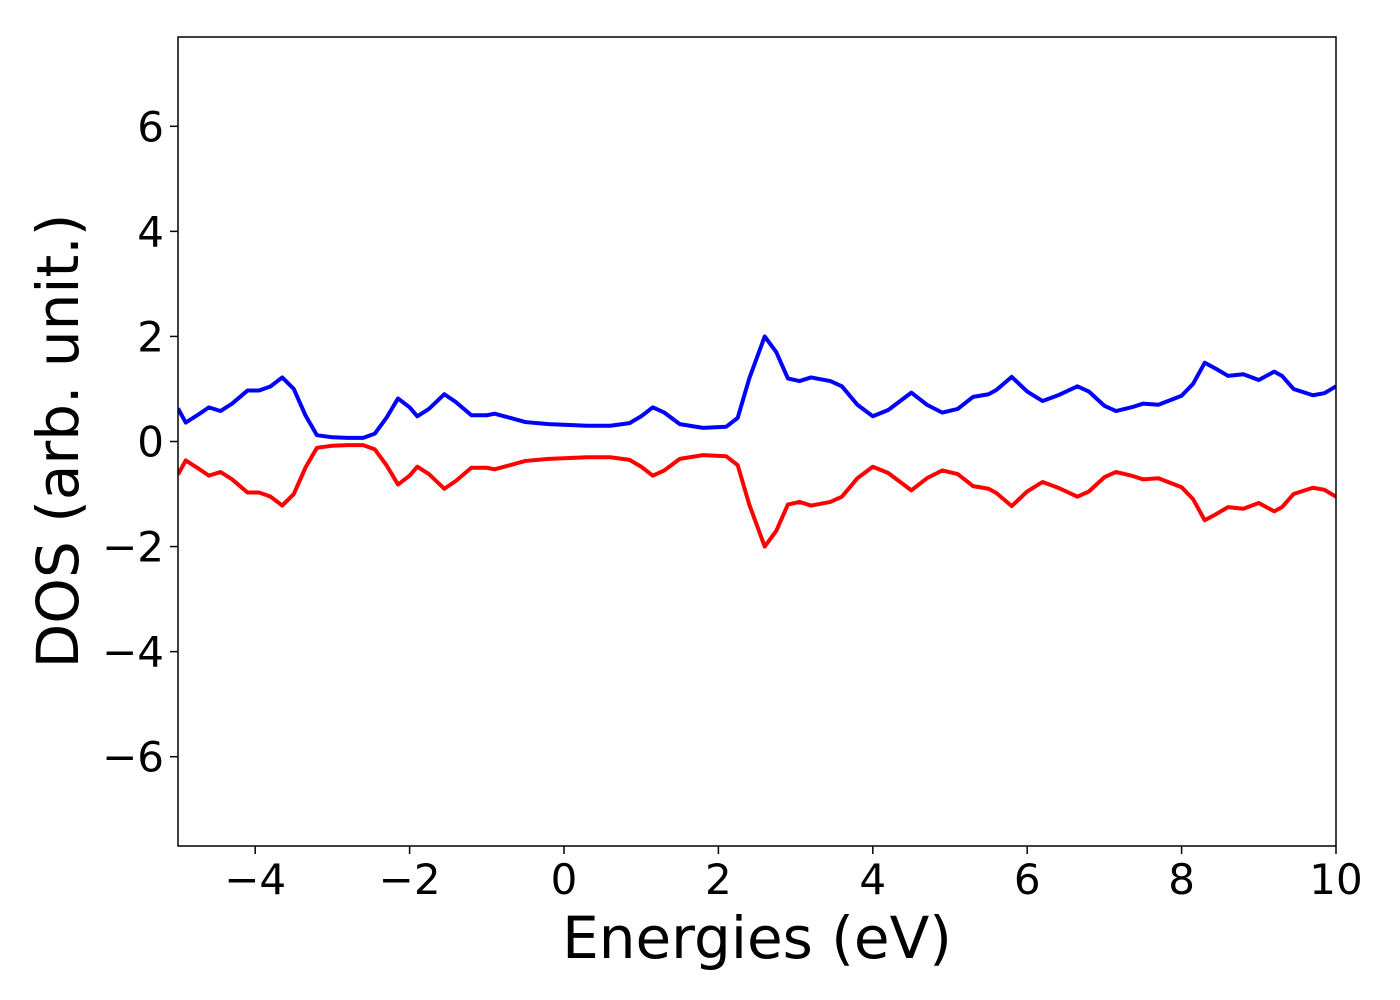 This screenshot has height=1000, width=1400. What do you see at coordinates (150, 336) in the screenshot?
I see `y-tick-label: 2` at bounding box center [150, 336].